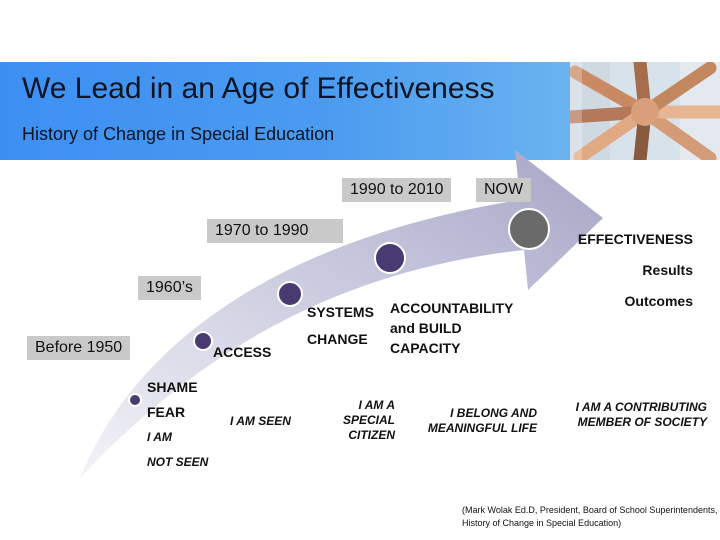  What do you see at coordinates (452, 308) in the screenshot?
I see `stage-accountability-line1: ACCOUNTABILITY` at bounding box center [452, 308].